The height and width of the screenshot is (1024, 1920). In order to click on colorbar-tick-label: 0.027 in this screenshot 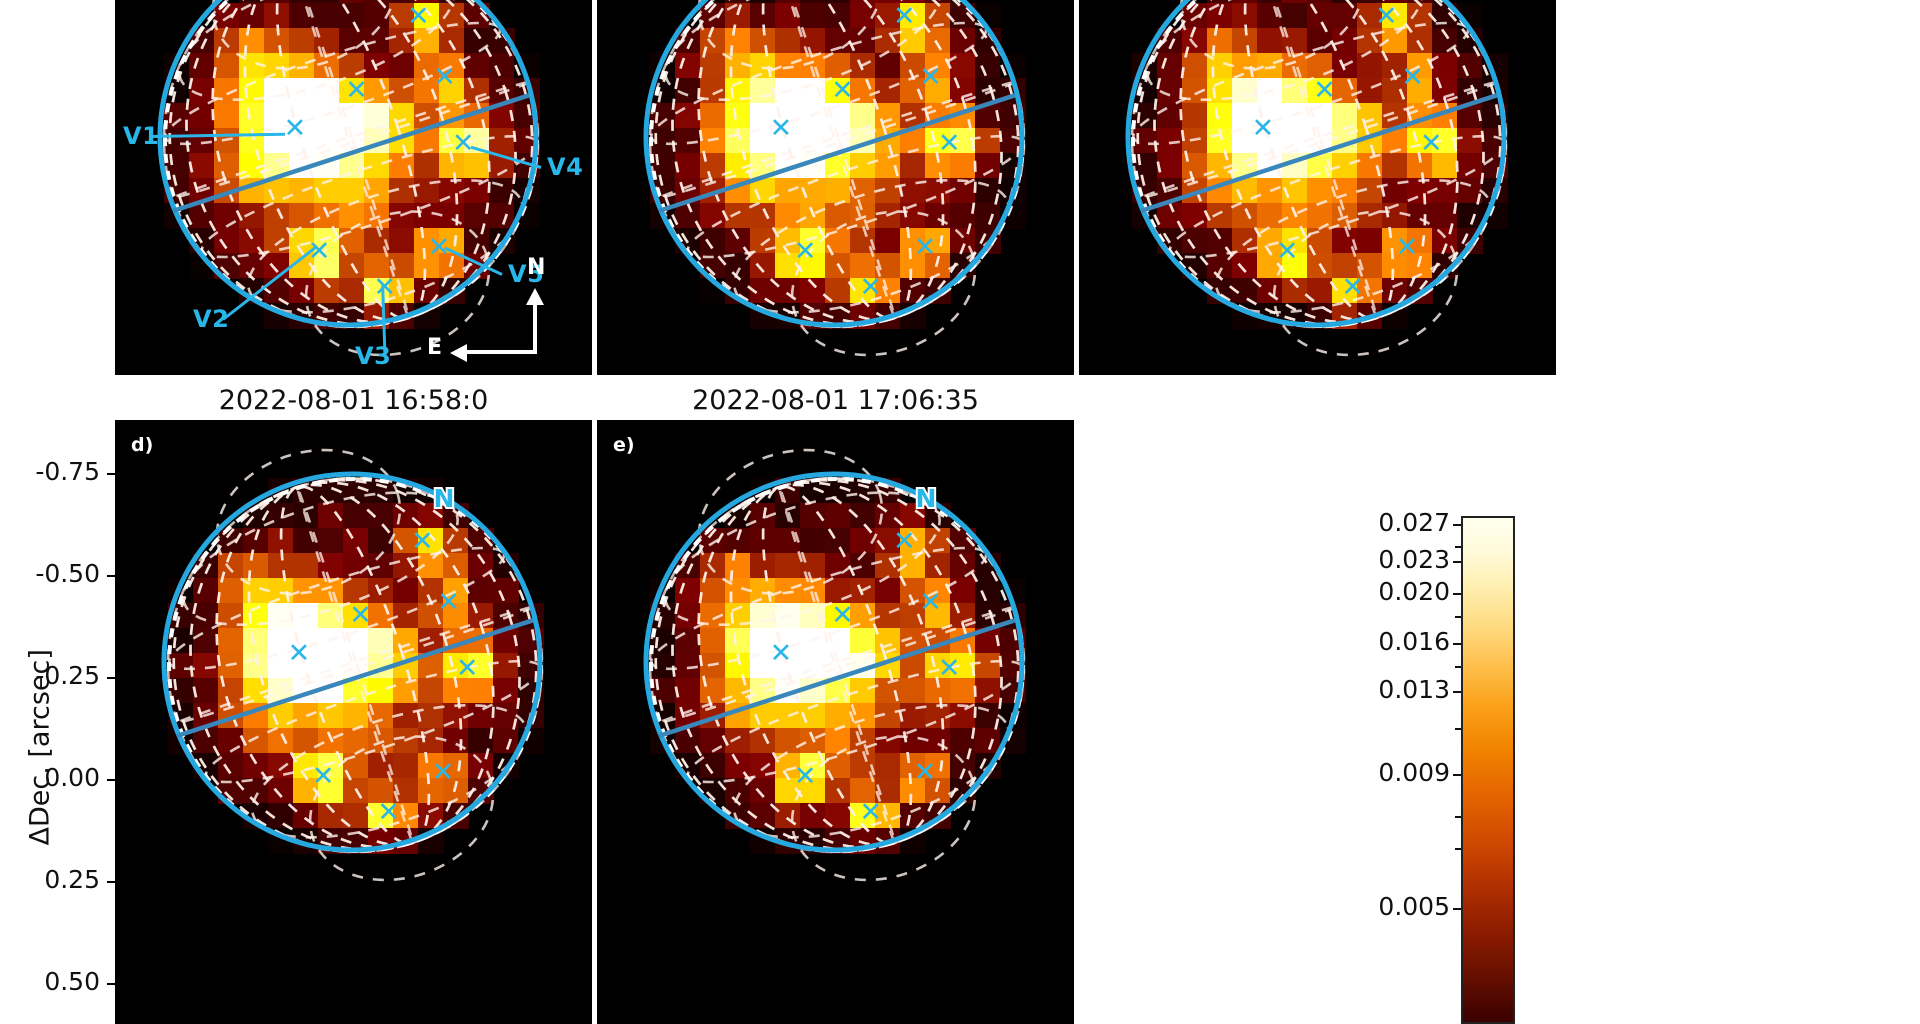, I will do `click(1414, 523)`.